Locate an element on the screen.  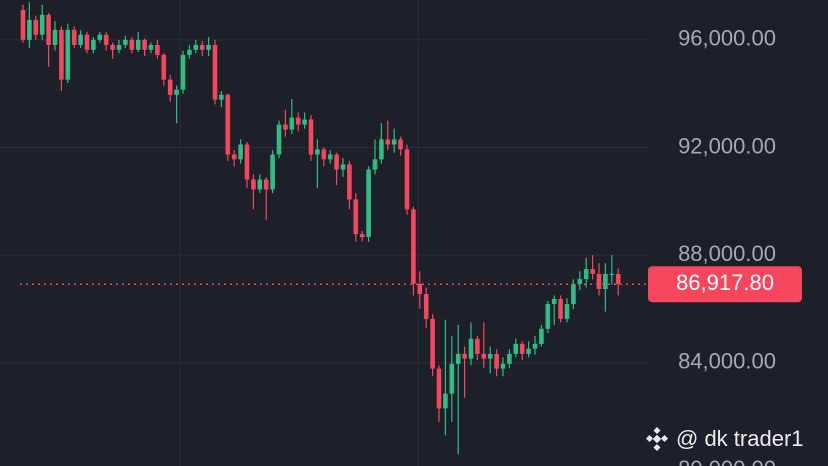
last-price-label: 86,917.80 is located at coordinates (725, 282).